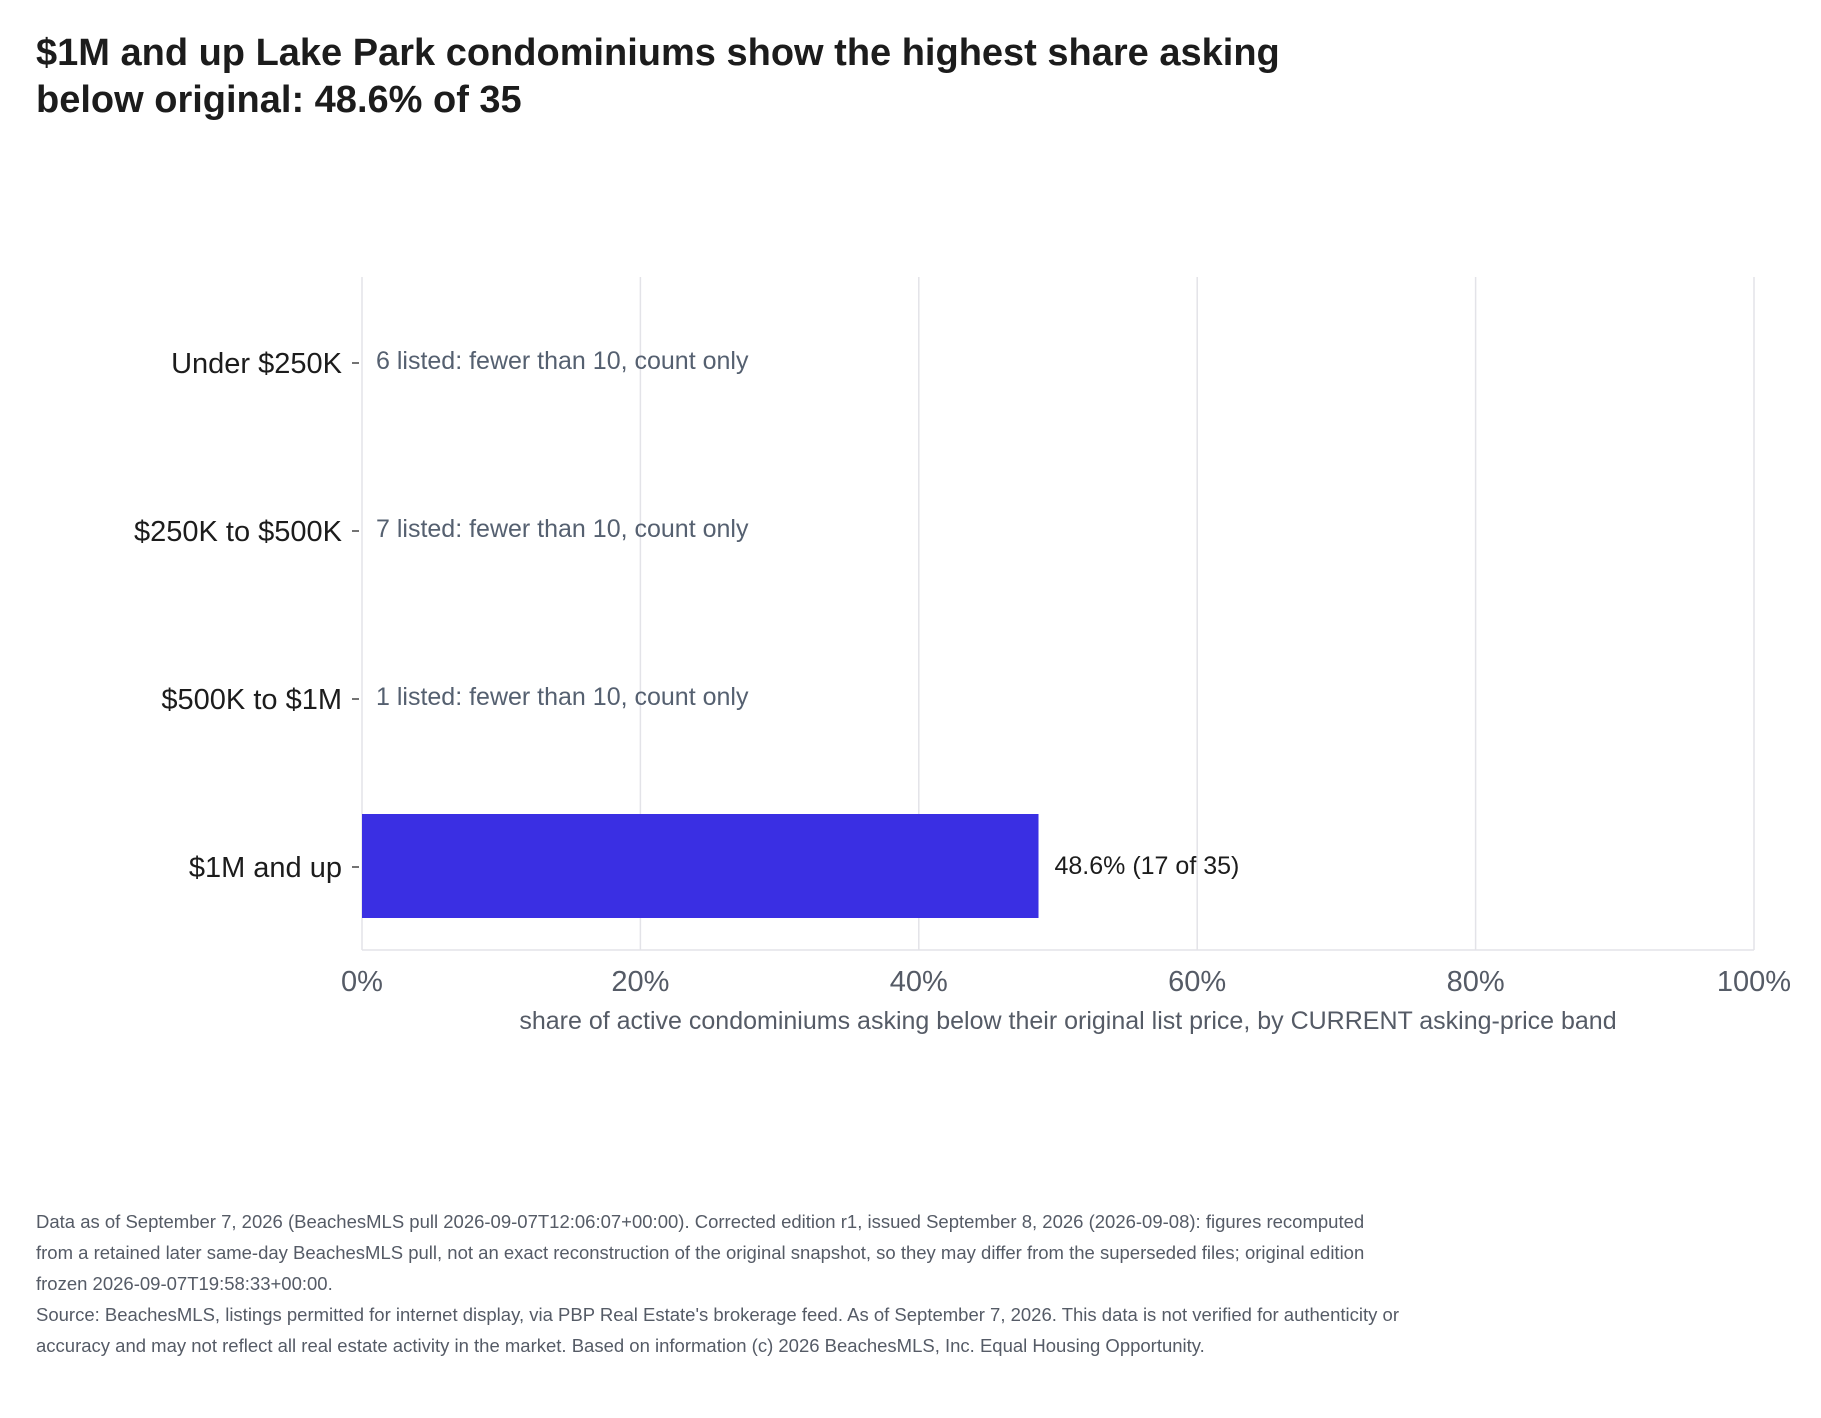  Describe the element at coordinates (919, 982) in the screenshot. I see `x-tick-label: 40%` at that location.